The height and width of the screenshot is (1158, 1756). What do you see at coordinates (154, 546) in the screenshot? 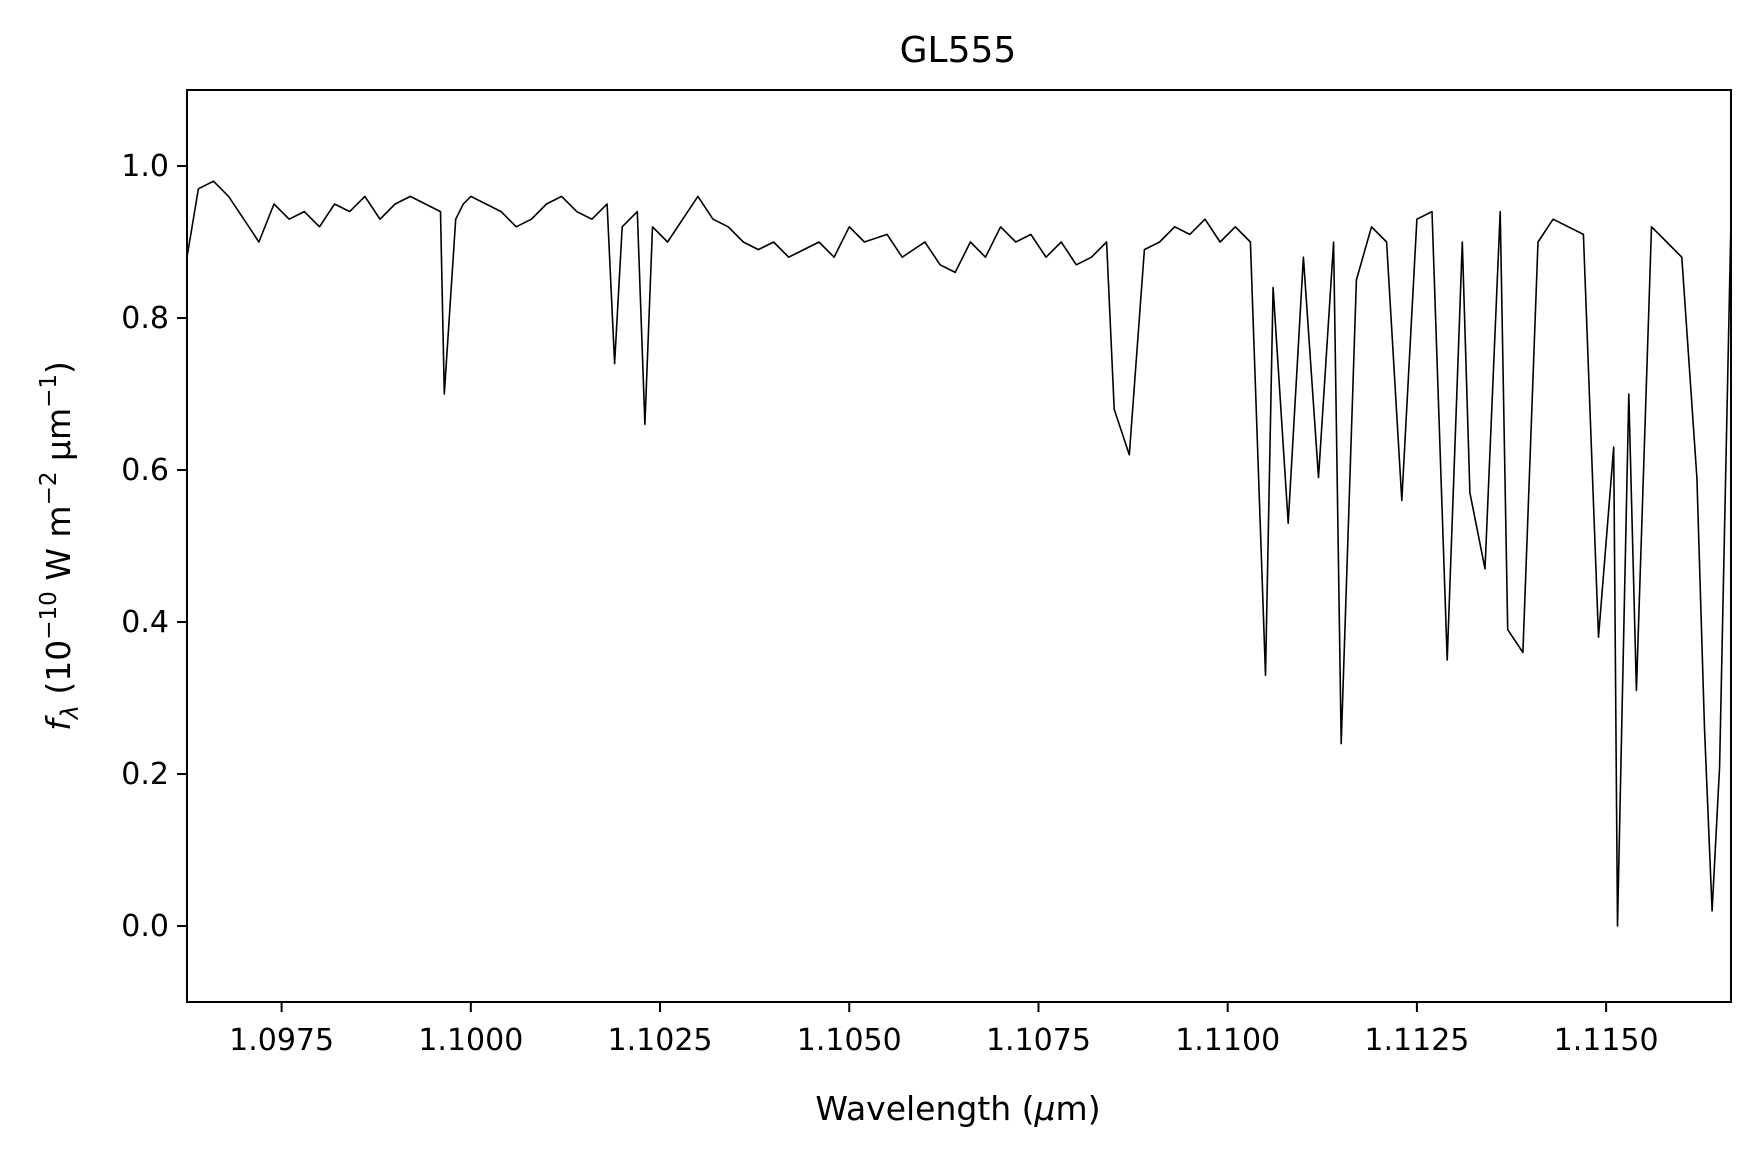
I see `y-axis: 0.0 0.2 0.4 0.6 0.8 1.0` at bounding box center [154, 546].